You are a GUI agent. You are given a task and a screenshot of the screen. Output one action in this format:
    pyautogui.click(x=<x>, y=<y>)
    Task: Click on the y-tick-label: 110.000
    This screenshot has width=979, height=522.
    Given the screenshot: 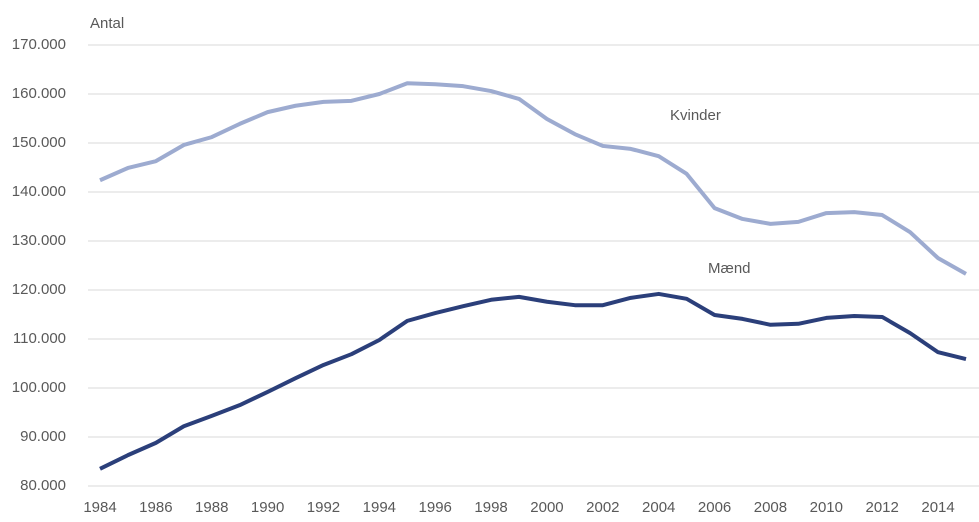 What is the action you would take?
    pyautogui.click(x=39, y=338)
    